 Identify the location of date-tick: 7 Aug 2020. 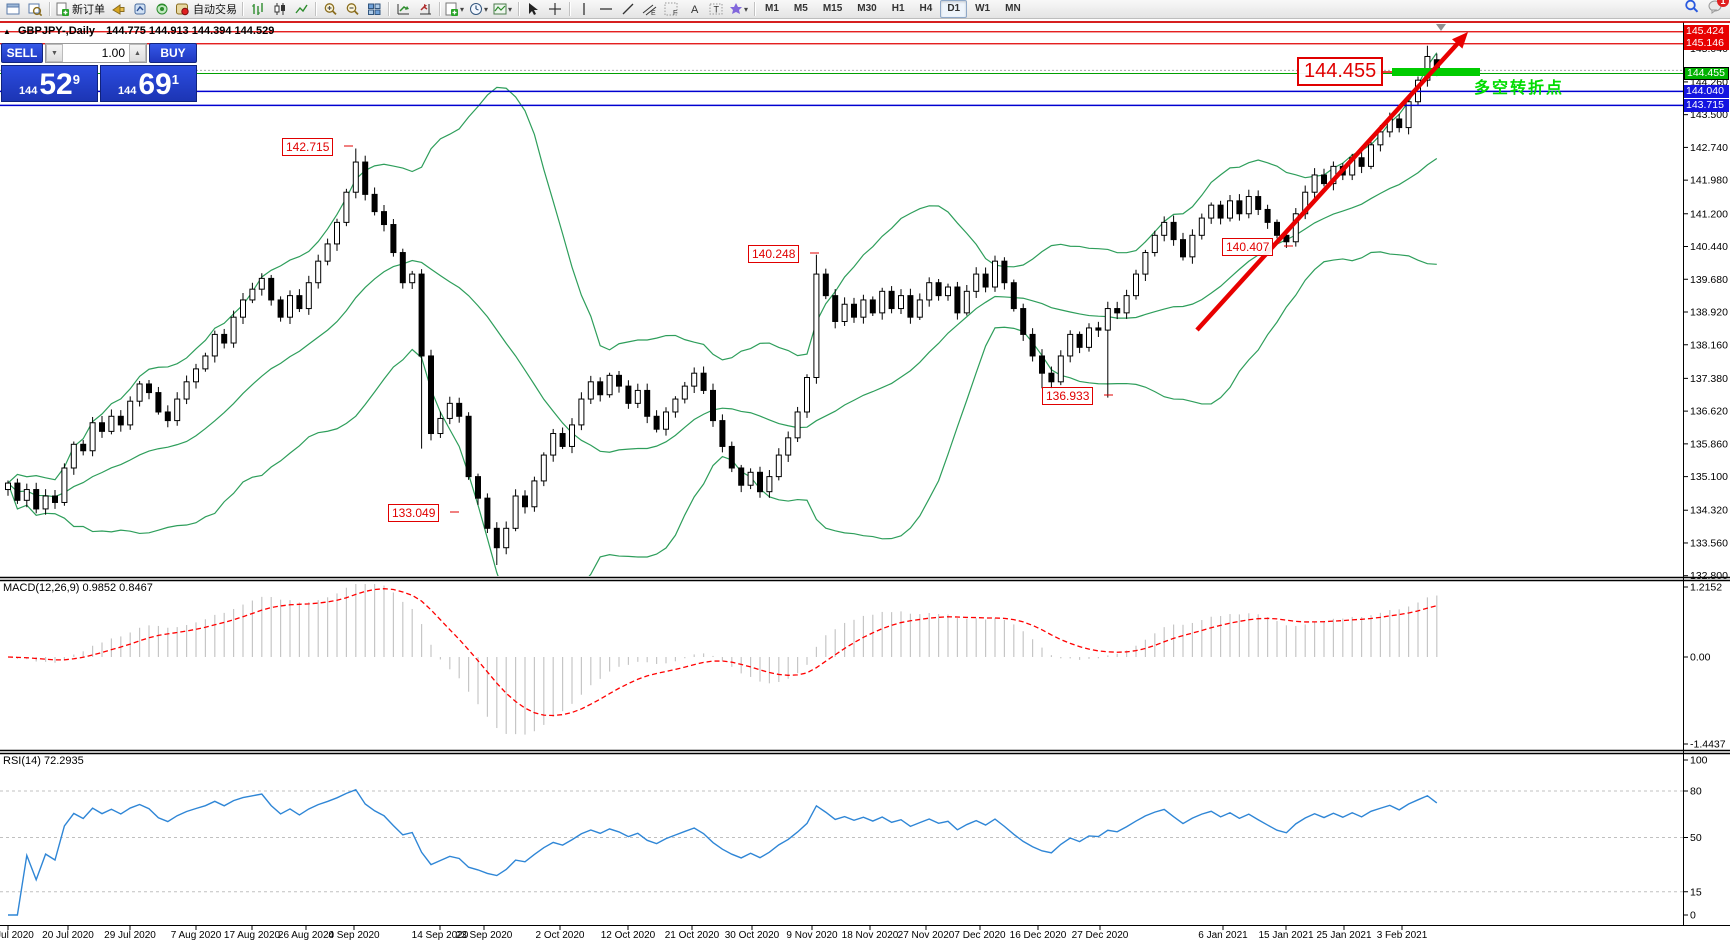
(196, 935).